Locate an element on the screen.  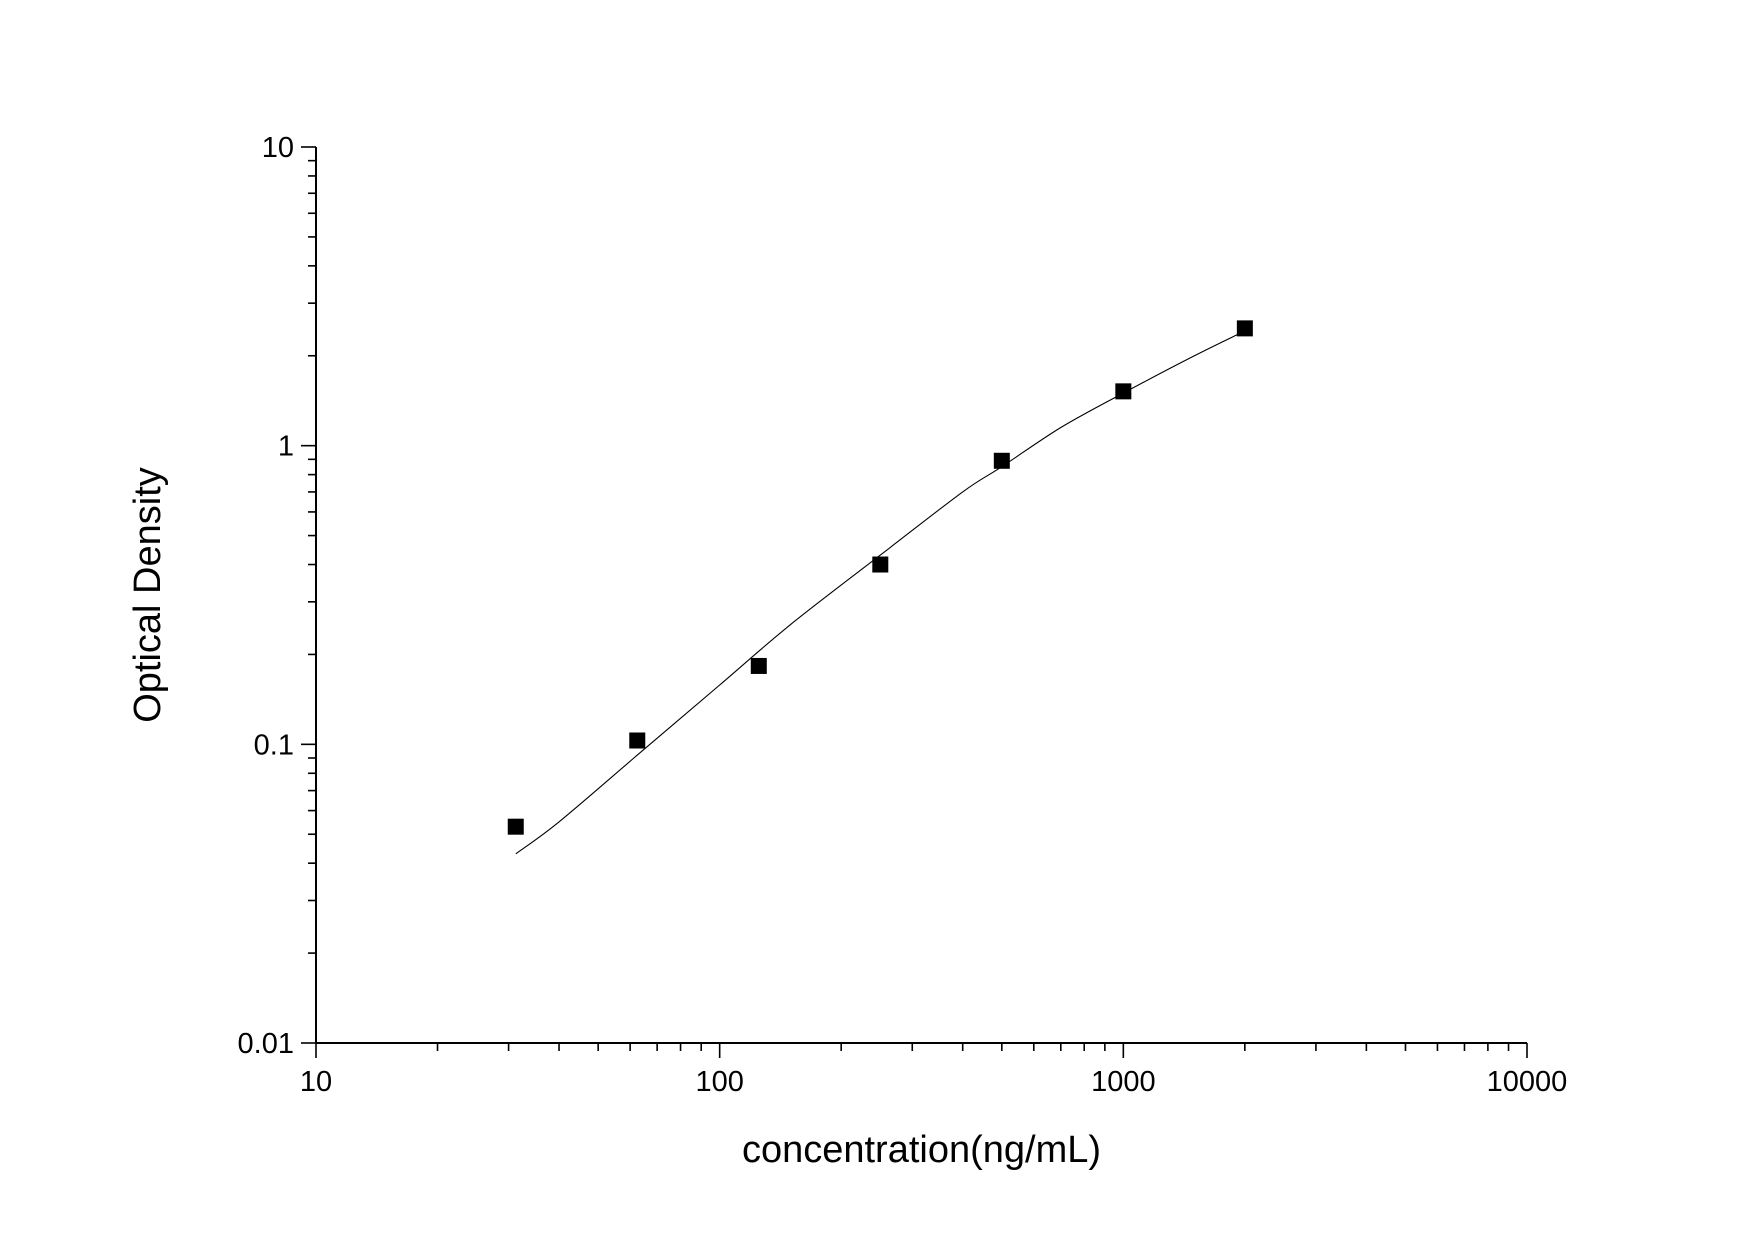
x-tick-label: 1000 is located at coordinates (1123, 1082).